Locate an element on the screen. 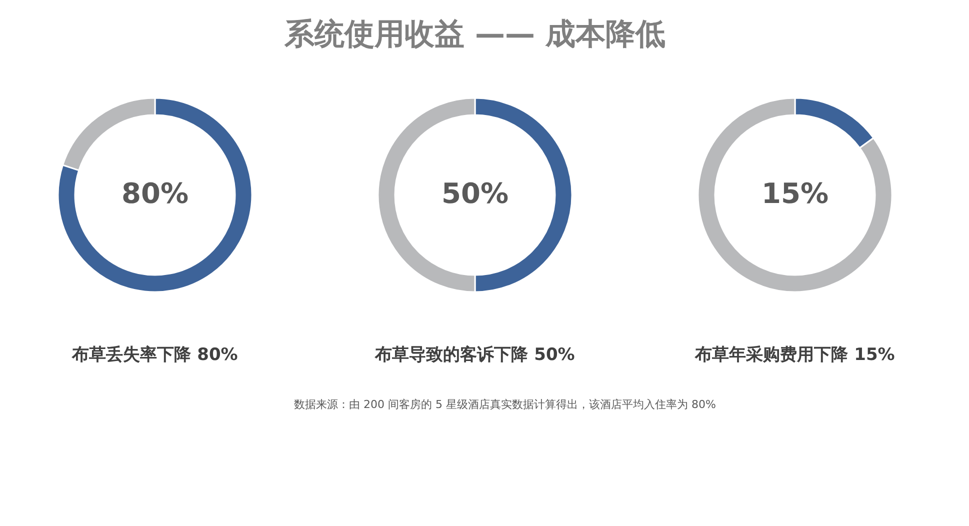 The height and width of the screenshot is (526, 969). text: 80% is located at coordinates (155, 193).